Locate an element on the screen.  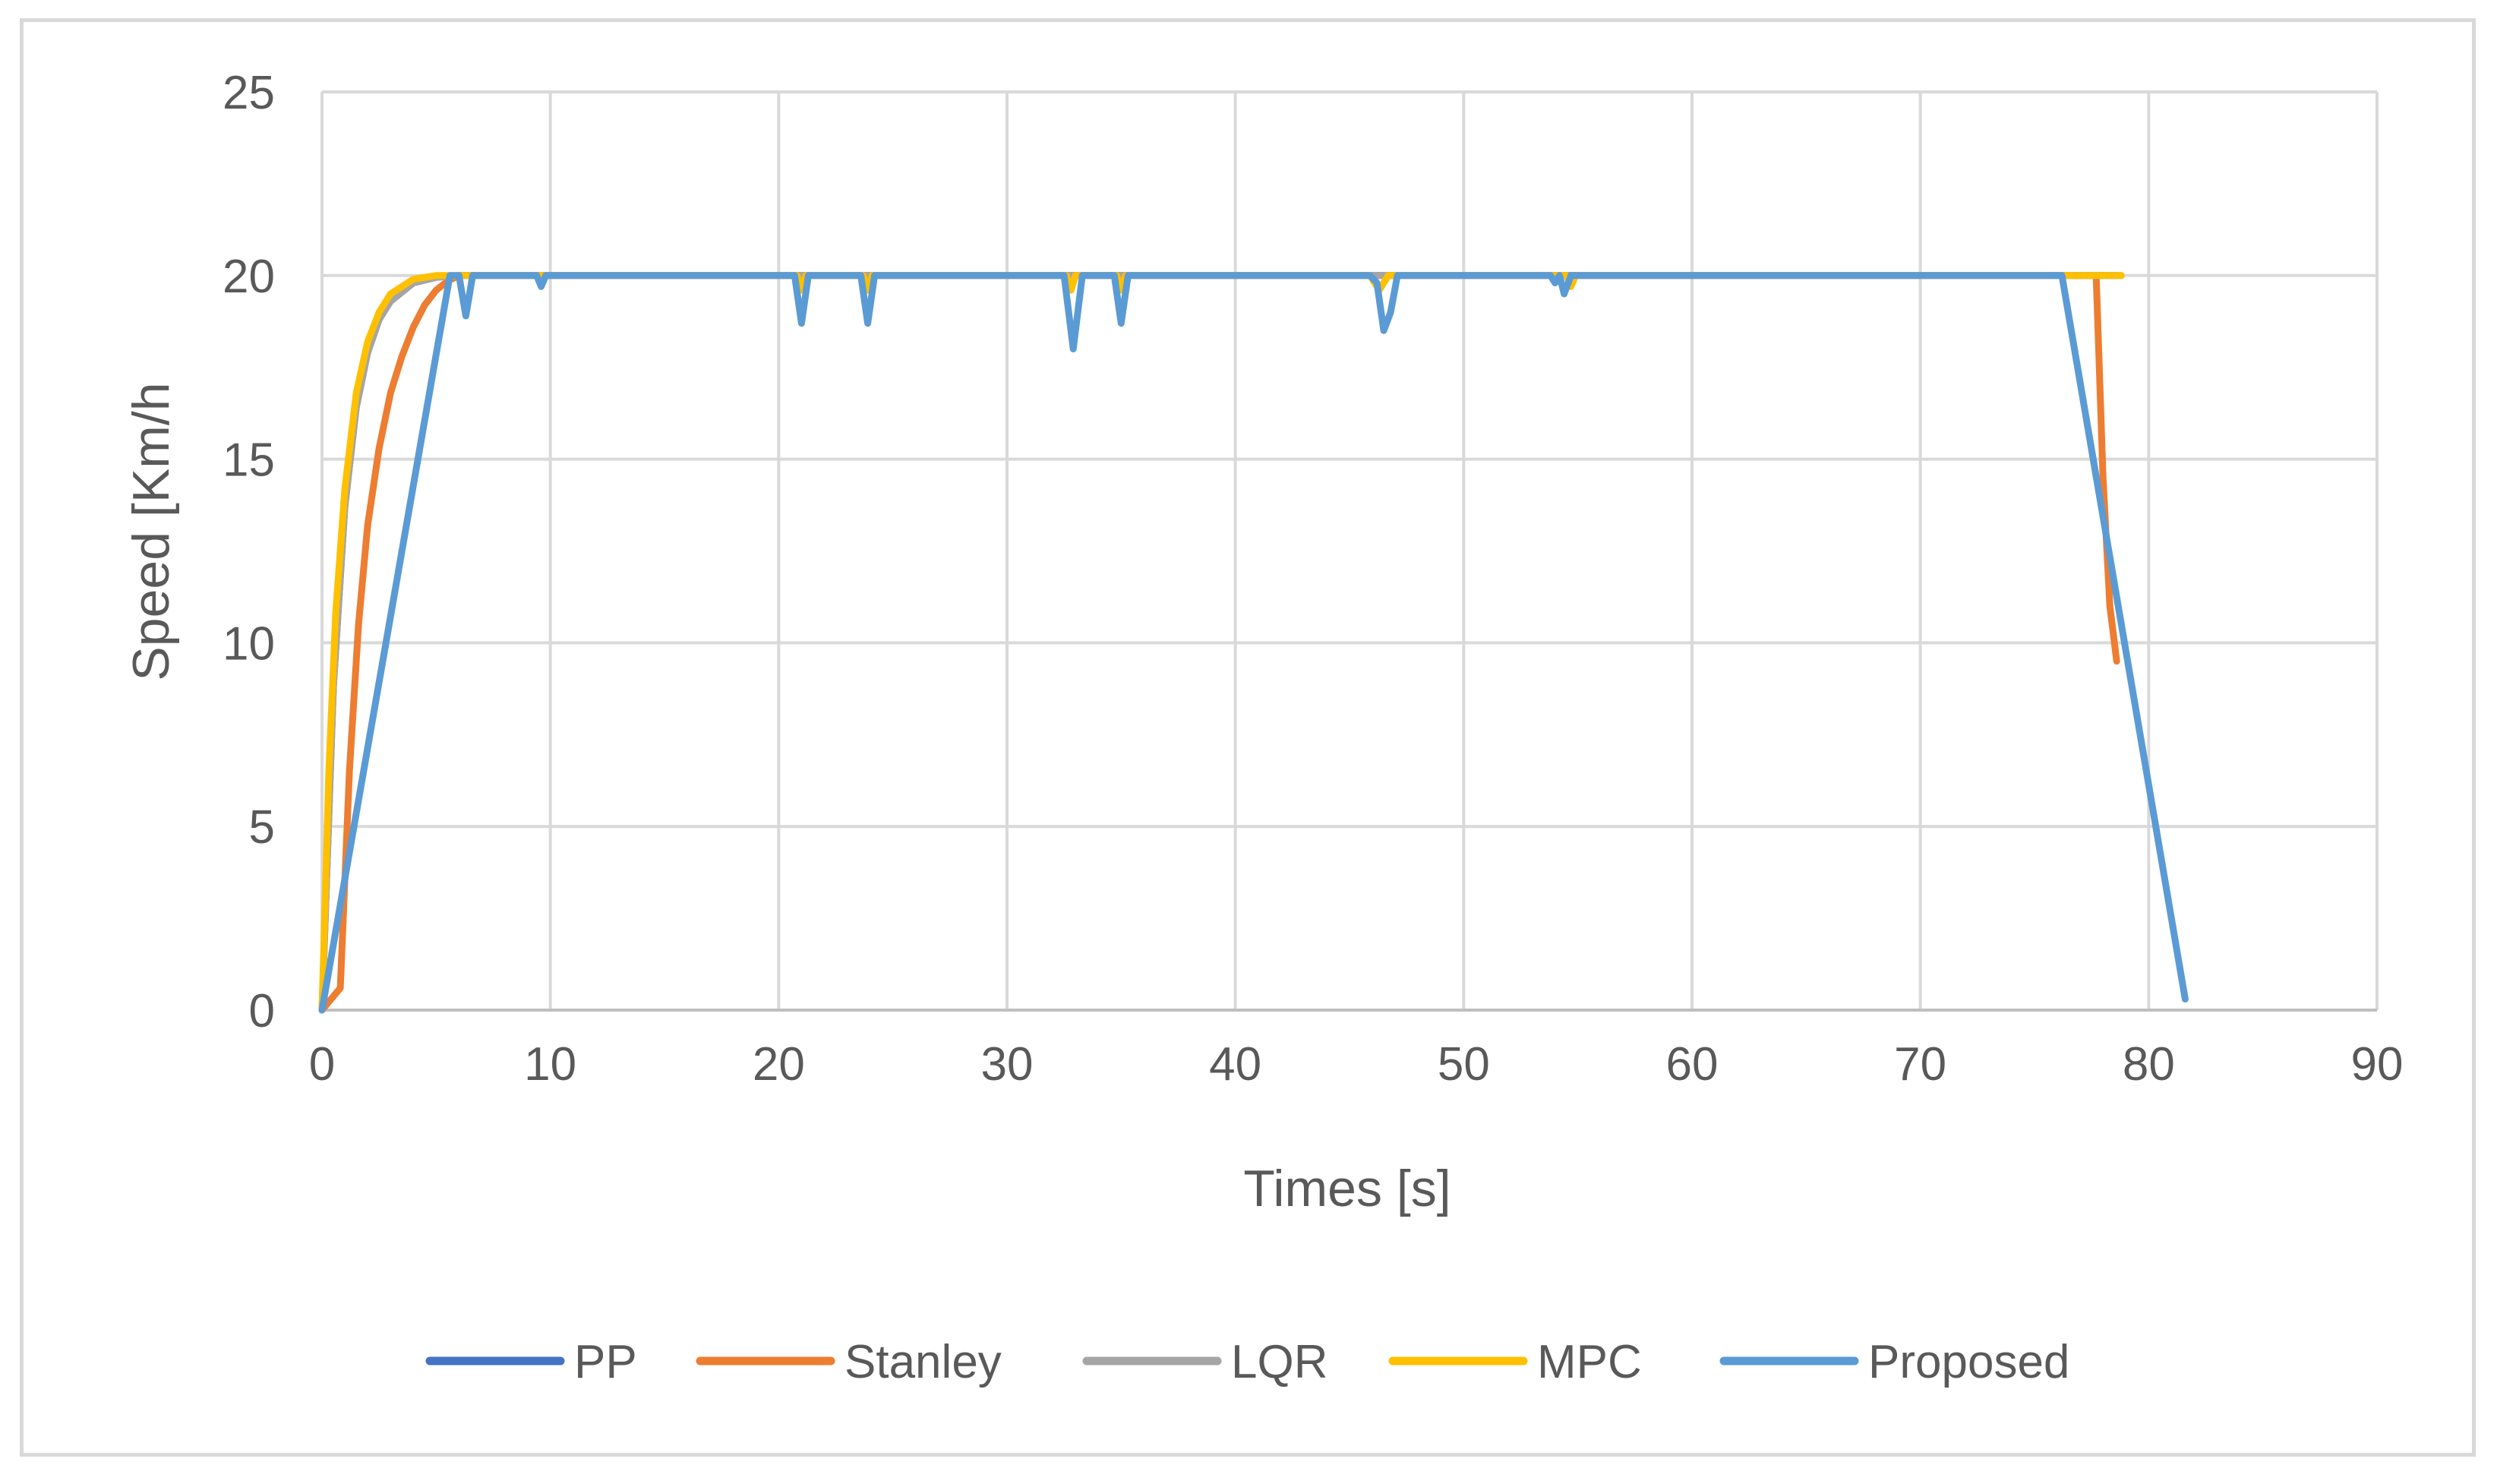
x-tick-labels: 0 10 20 30 40 50 60 70 80 90 is located at coordinates (1356, 1064).